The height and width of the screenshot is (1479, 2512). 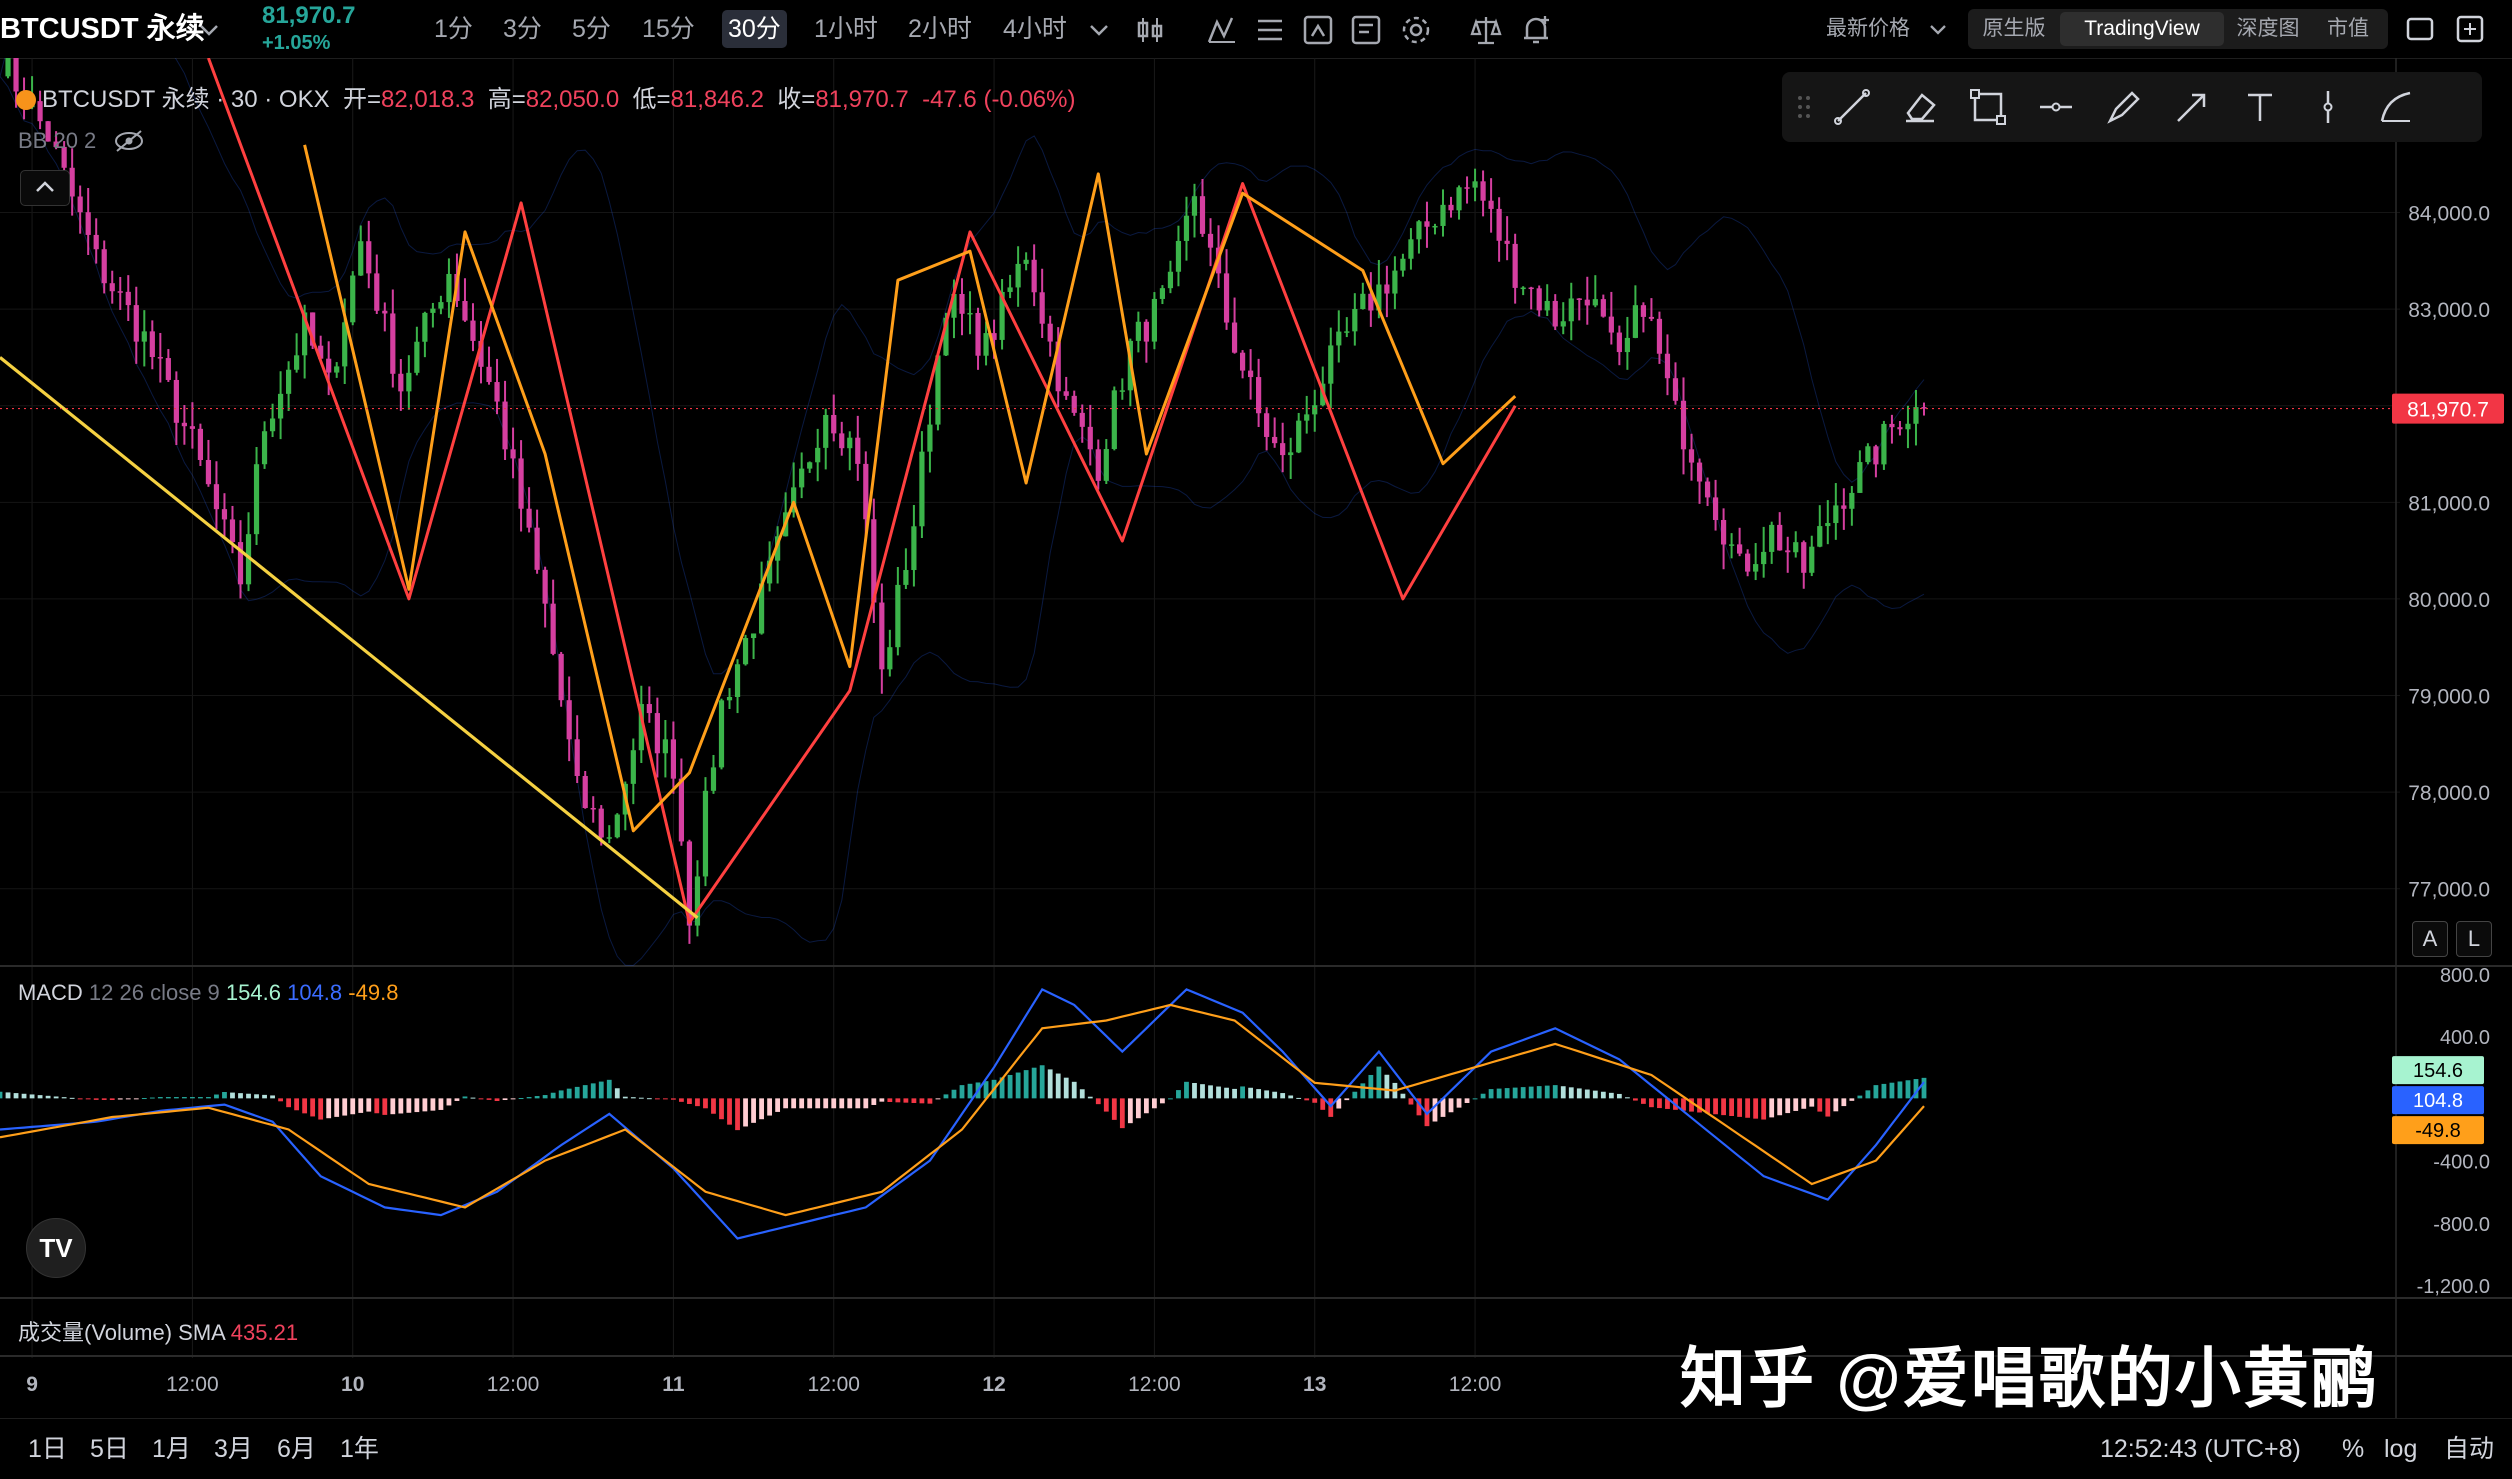 What do you see at coordinates (102, 29) in the screenshot?
I see `symbol-name: BTCUSDT 永续` at bounding box center [102, 29].